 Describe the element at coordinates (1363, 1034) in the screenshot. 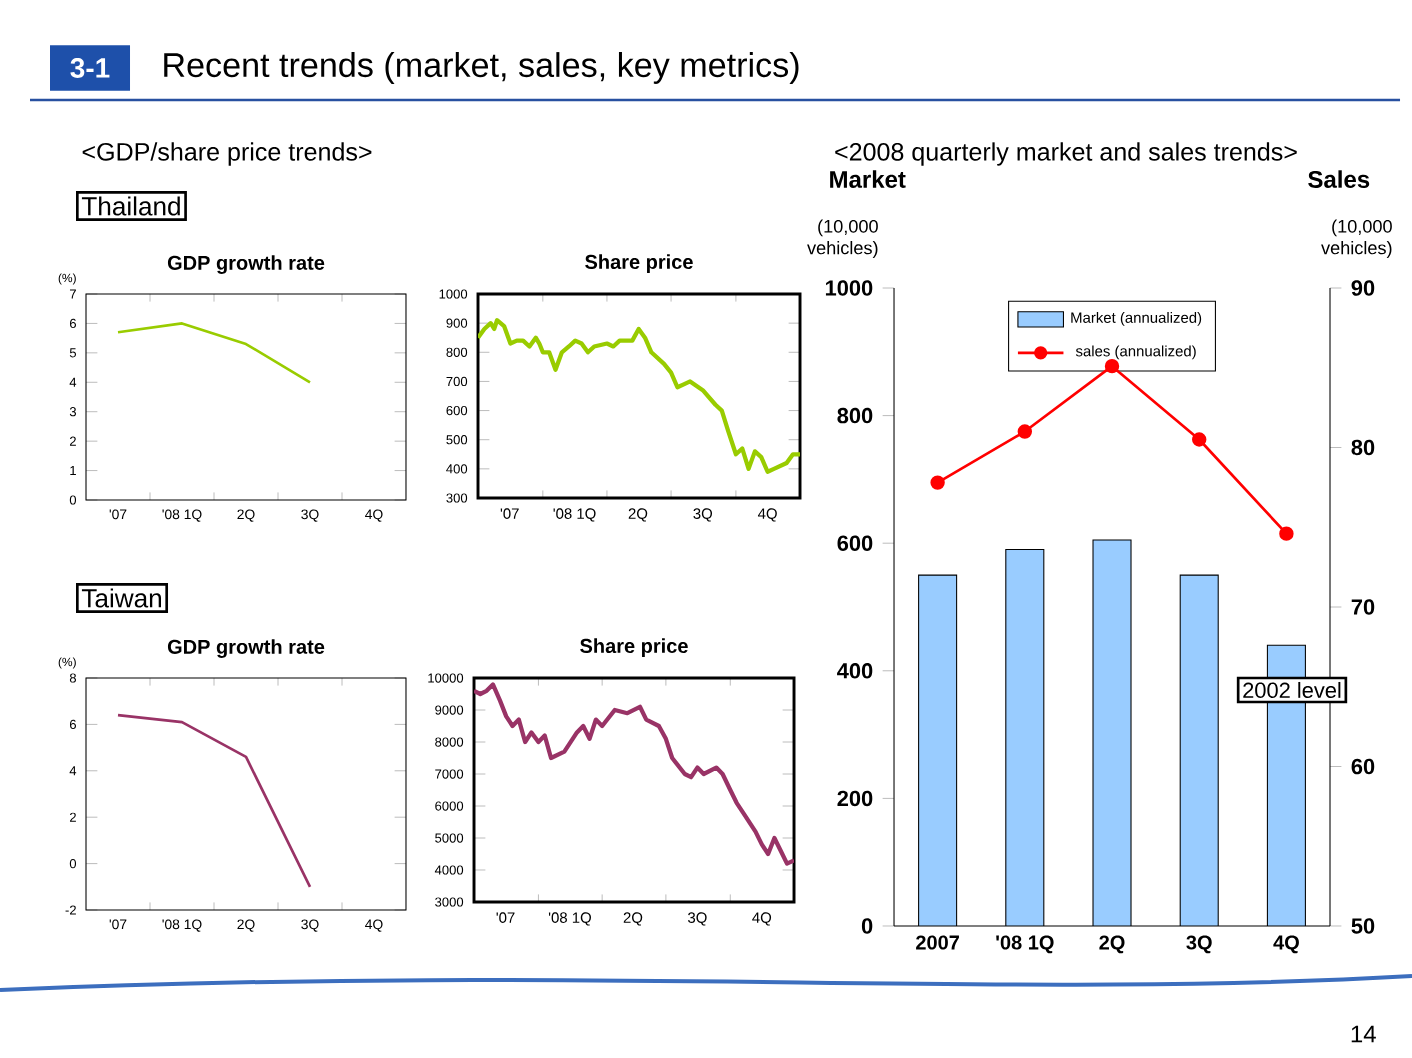

I see `text: 14` at that location.